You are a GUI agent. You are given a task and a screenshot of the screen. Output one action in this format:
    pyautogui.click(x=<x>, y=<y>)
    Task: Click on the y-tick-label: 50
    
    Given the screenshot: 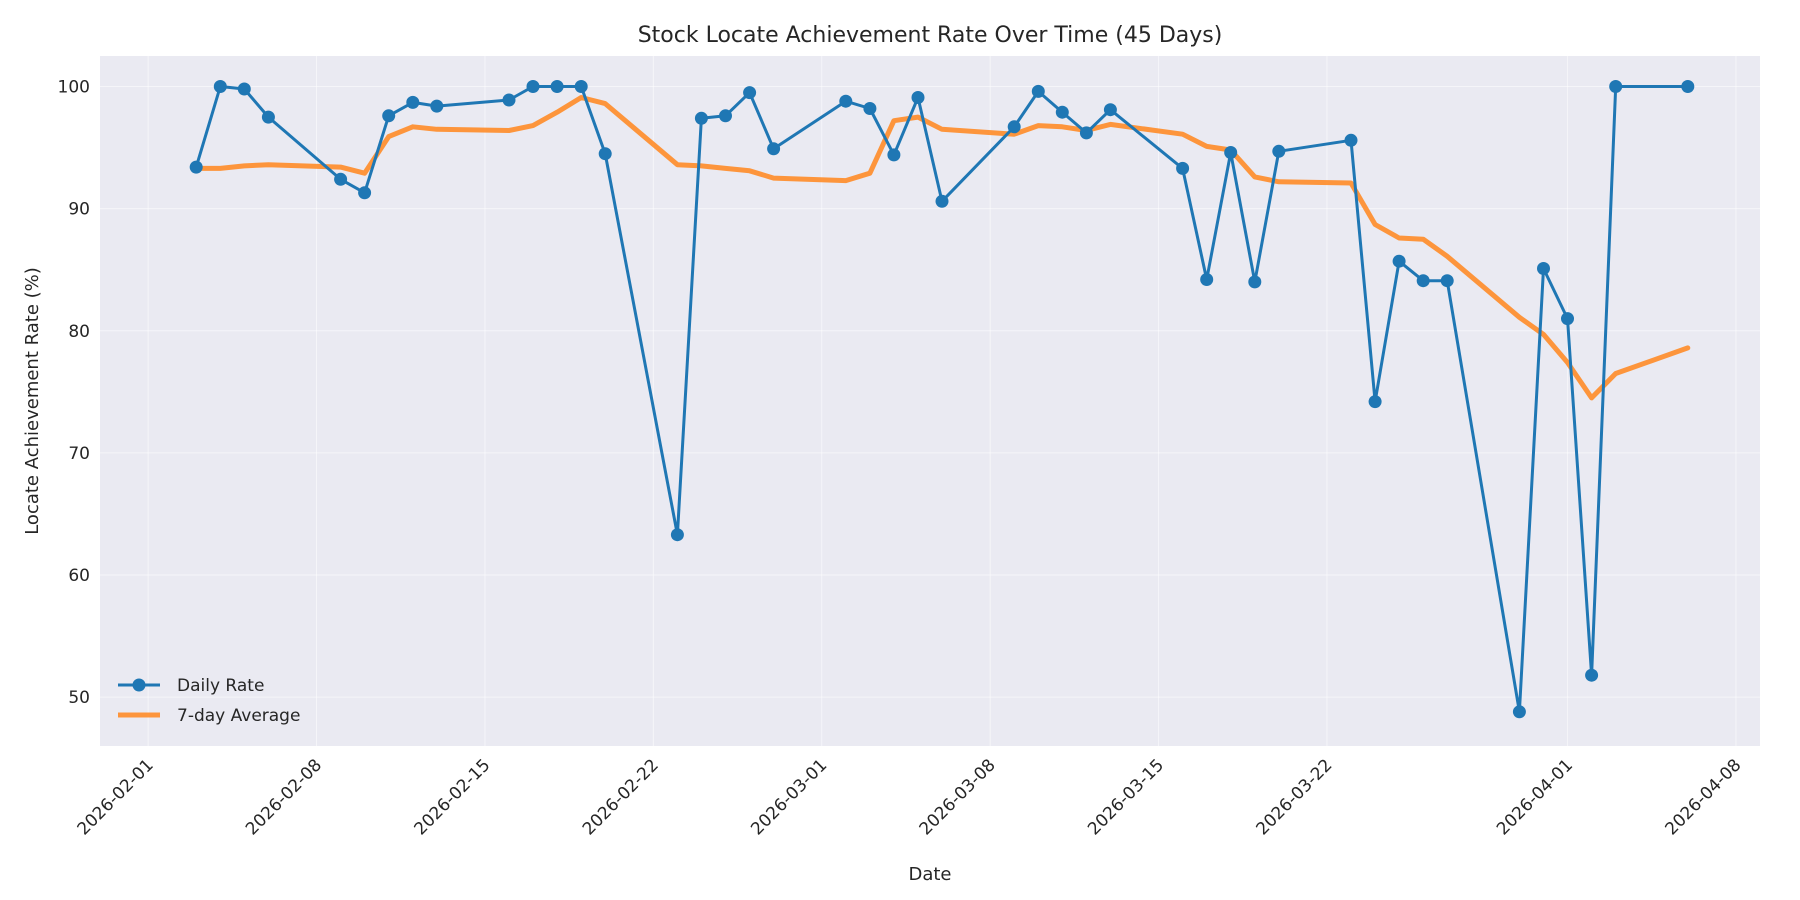 What is the action you would take?
    pyautogui.click(x=79, y=698)
    